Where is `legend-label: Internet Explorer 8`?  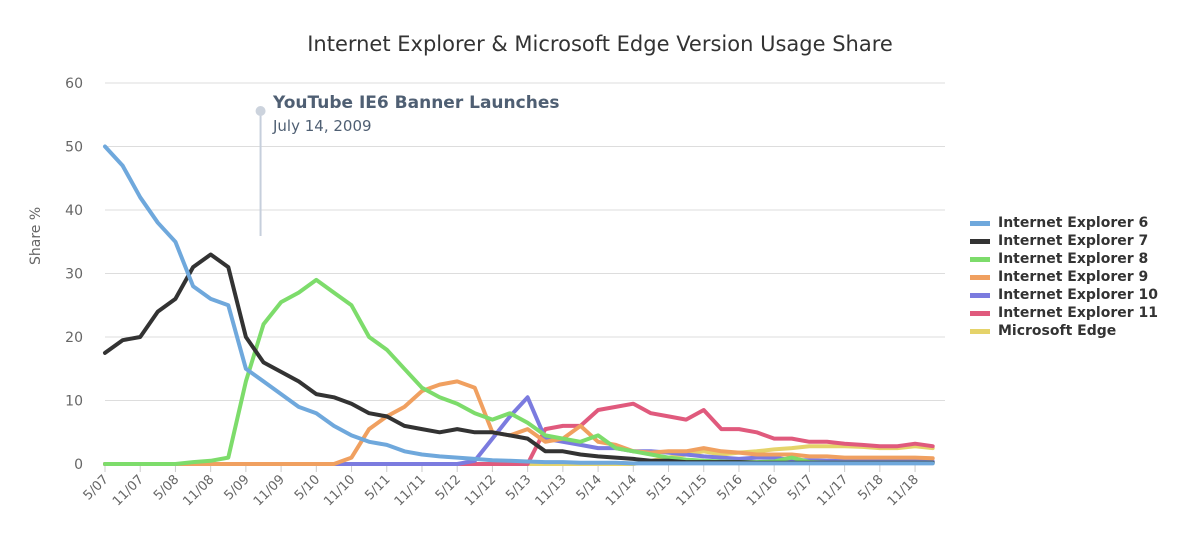
legend-label: Internet Explorer 8 is located at coordinates (1073, 259).